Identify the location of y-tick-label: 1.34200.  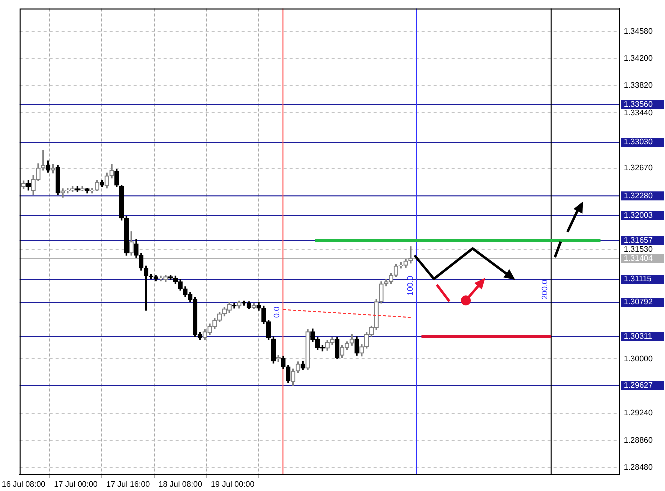
(639, 59).